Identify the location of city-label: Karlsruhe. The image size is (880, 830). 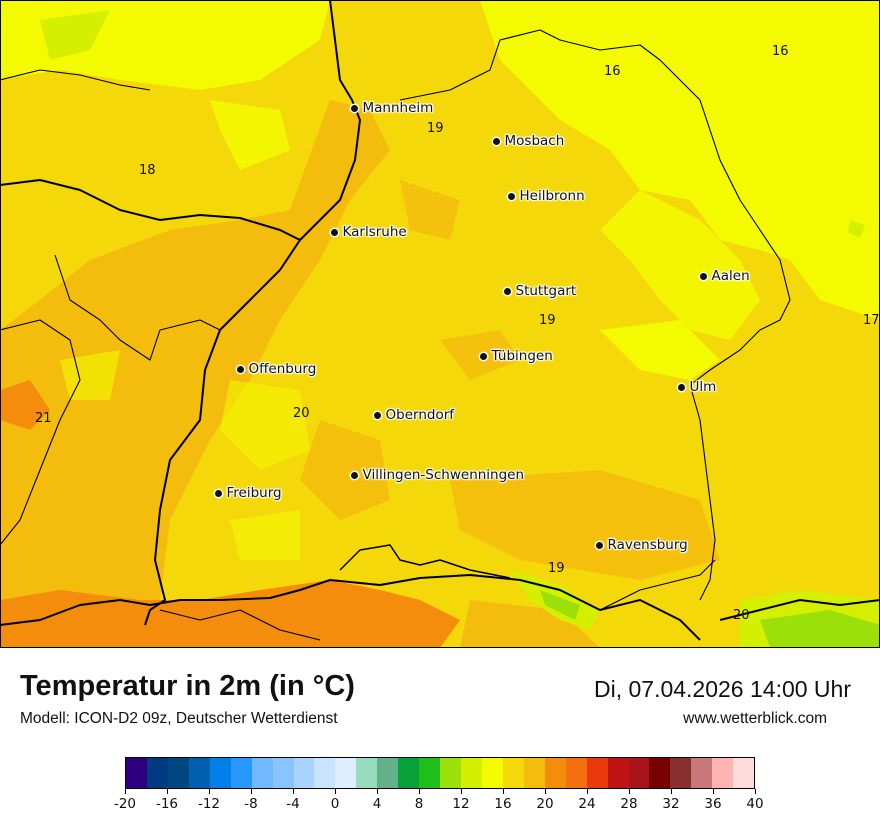
(374, 232).